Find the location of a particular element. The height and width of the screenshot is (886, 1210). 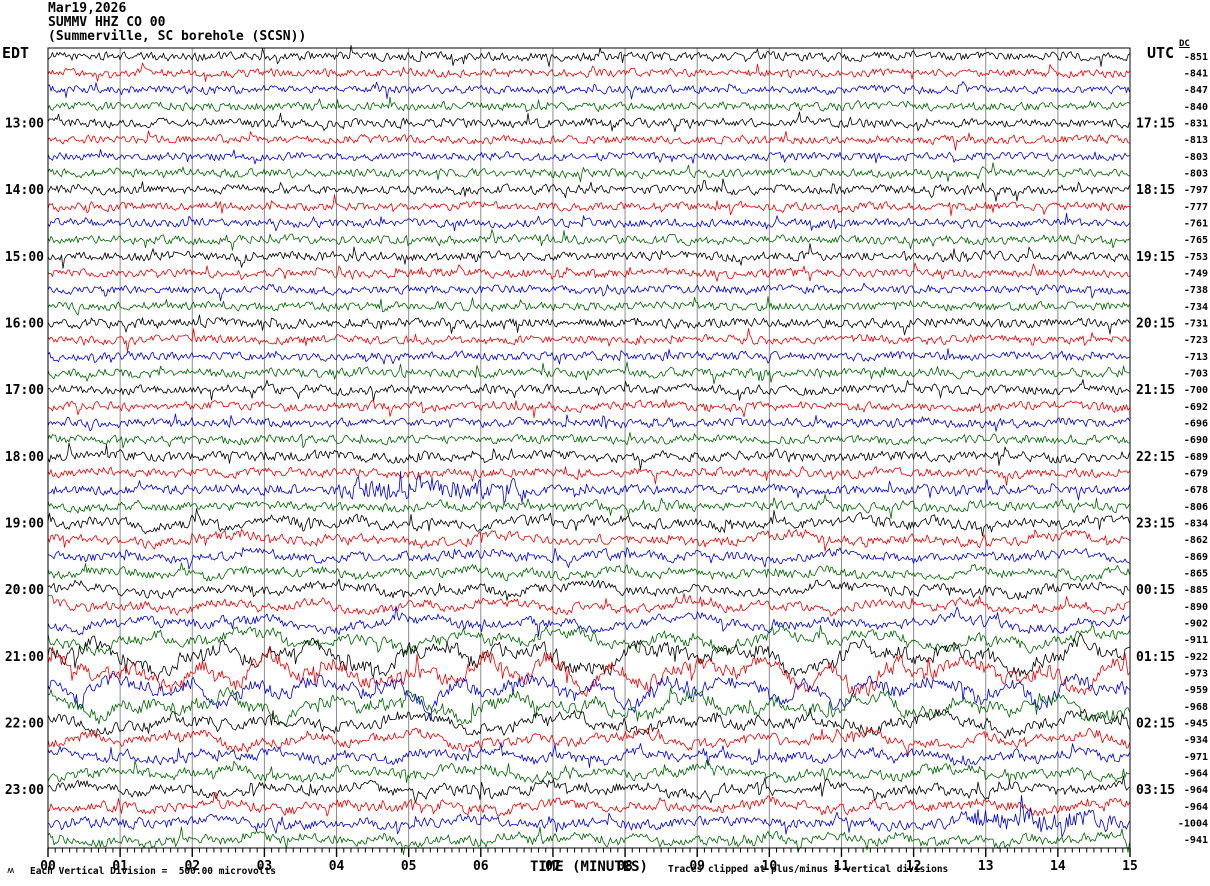

x-tick-label: 02 is located at coordinates (192, 866).